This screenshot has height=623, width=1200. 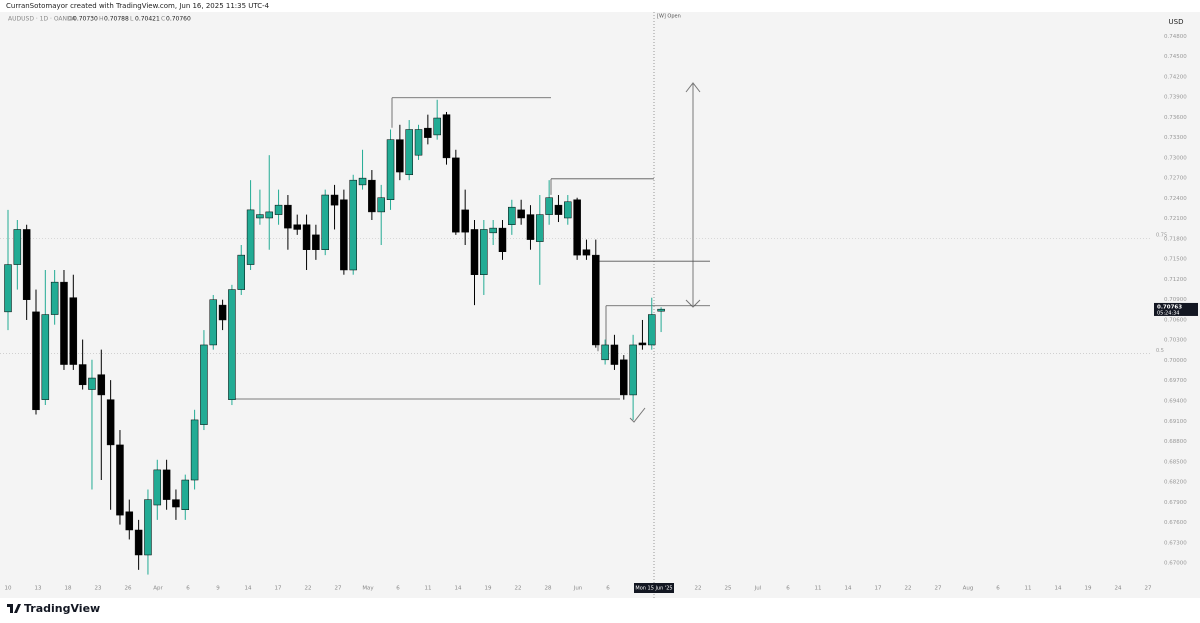 I want to click on countdown: 05:24:34, so click(x=1168, y=313).